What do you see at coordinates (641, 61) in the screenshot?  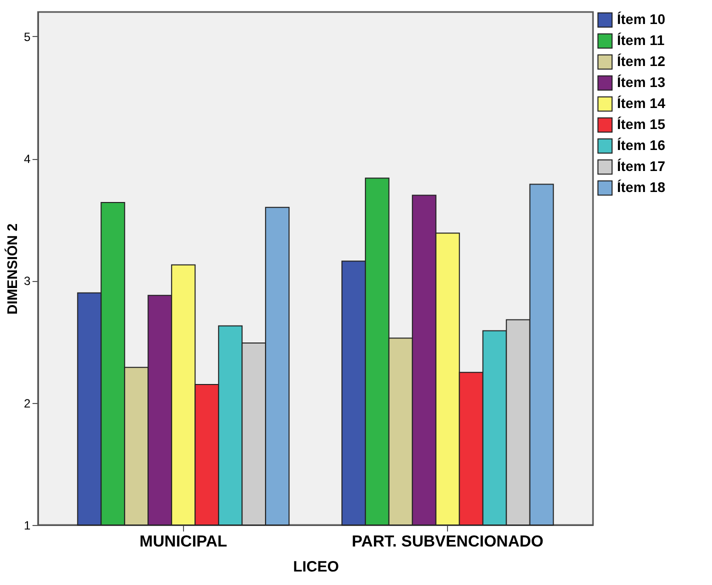 I see `legend-label: Ítem 12` at bounding box center [641, 61].